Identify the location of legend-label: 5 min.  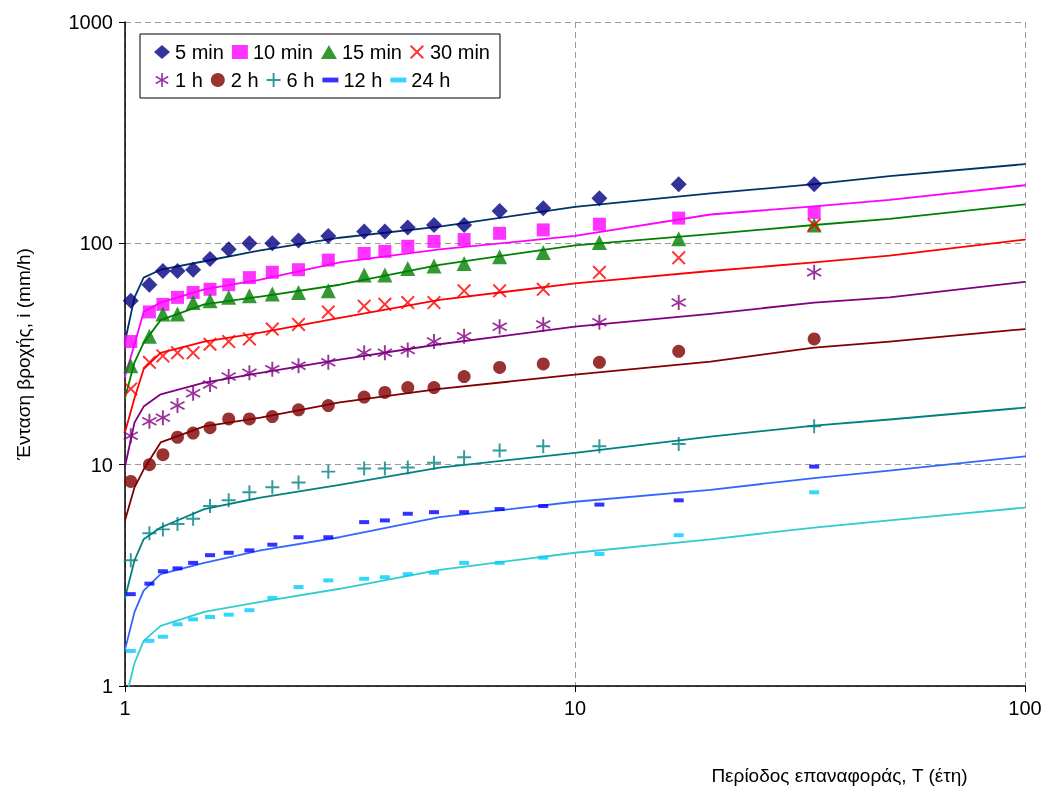
(199, 52).